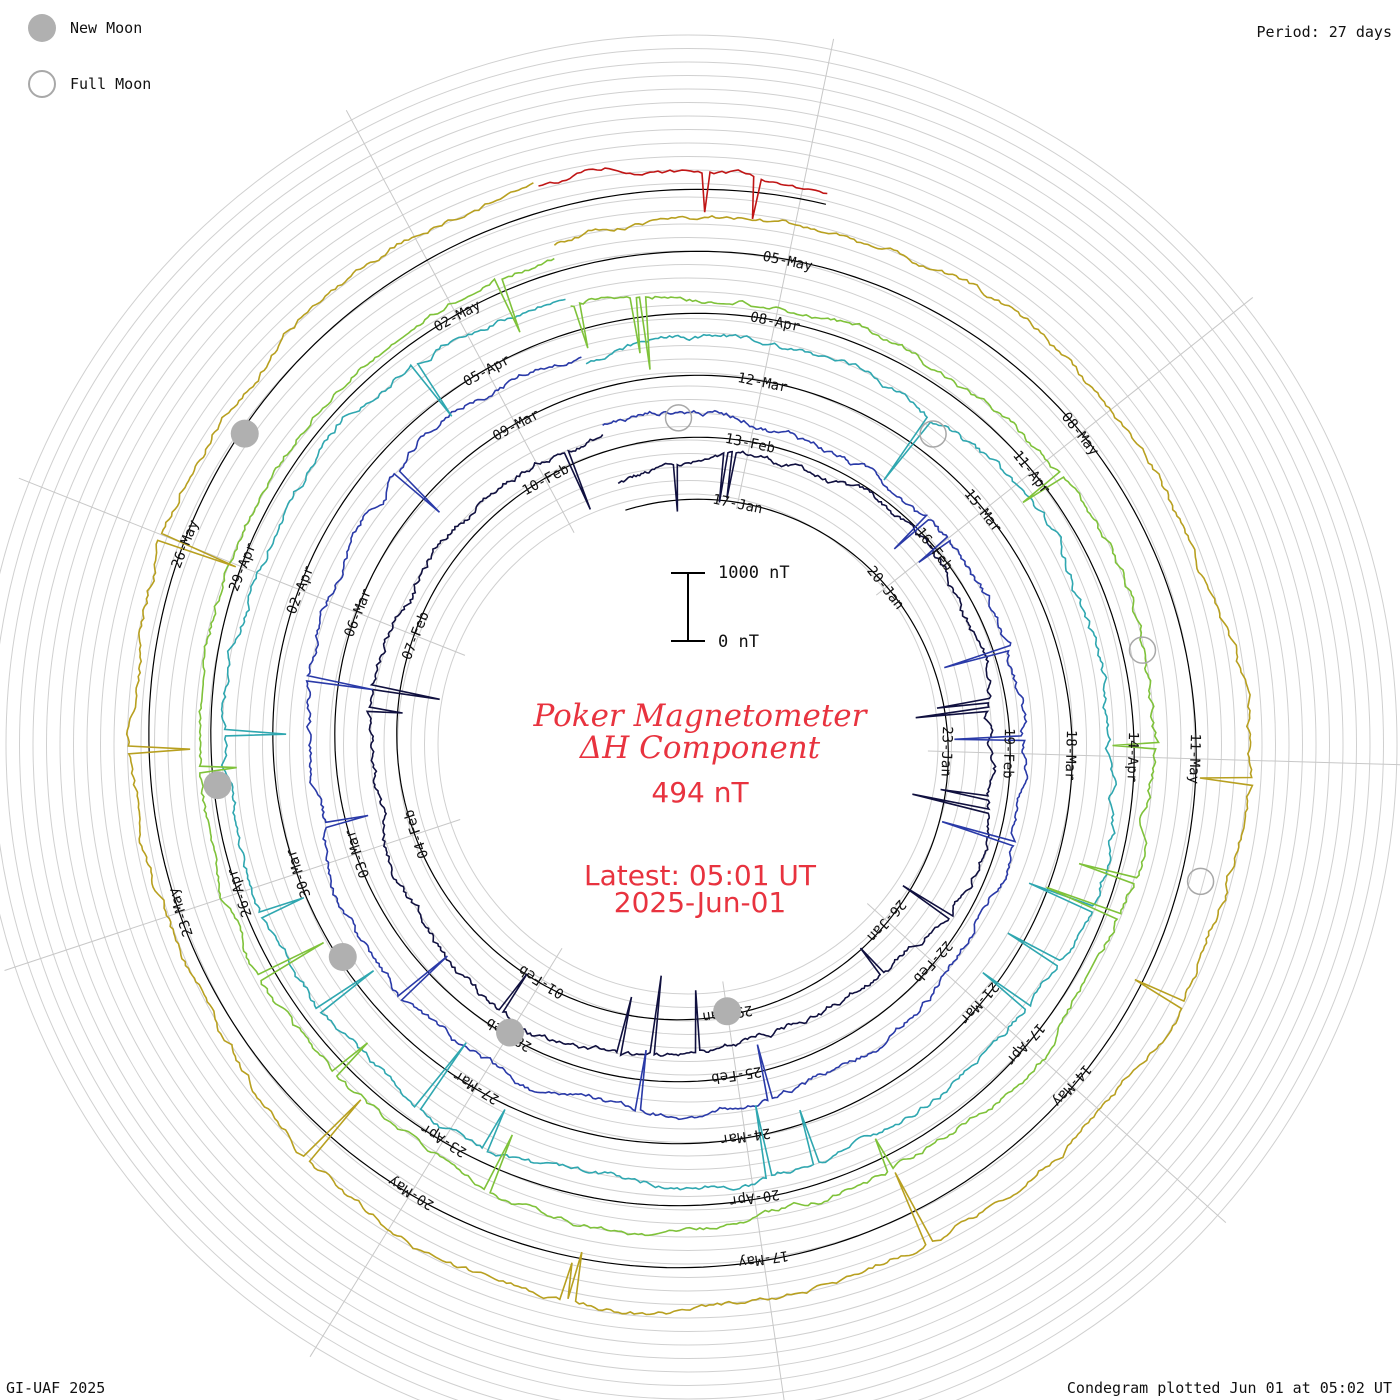  Describe the element at coordinates (683, 193) in the screenshot. I see `series-trace` at that location.